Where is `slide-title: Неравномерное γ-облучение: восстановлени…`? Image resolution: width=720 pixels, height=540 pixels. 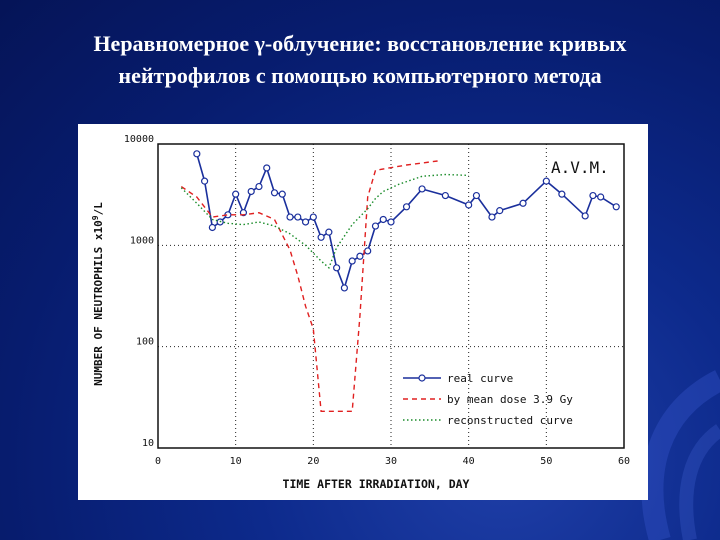 slide-title: Неравномерное γ-облучение: восстановлени… is located at coordinates (360, 60).